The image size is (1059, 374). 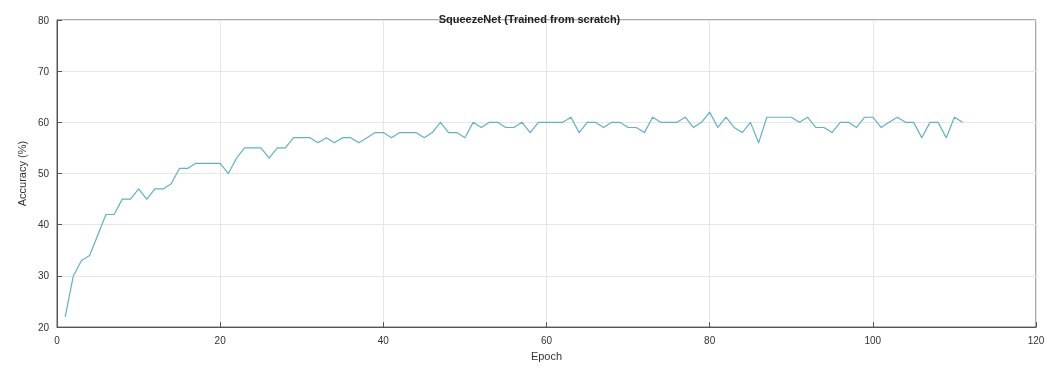 I want to click on x-axis-title: Epoch, so click(x=546, y=355).